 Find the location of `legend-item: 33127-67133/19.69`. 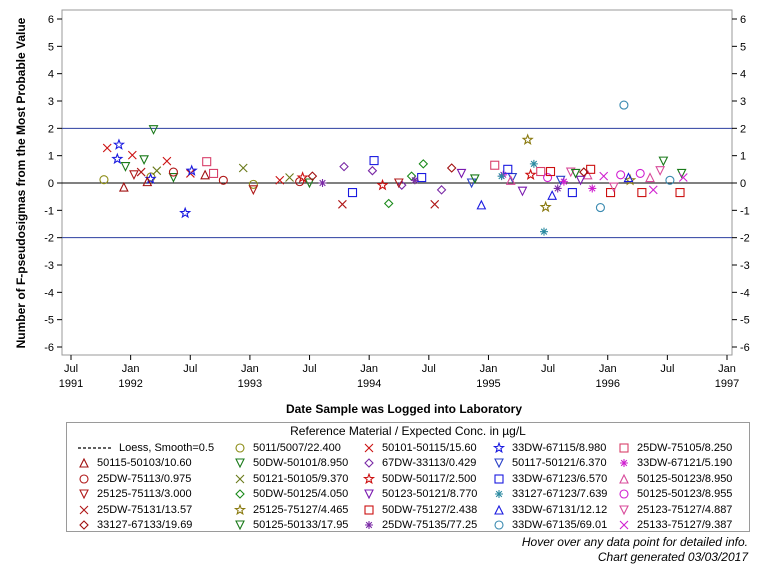

legend-item: 33127-67133/19.69 is located at coordinates (153, 526).